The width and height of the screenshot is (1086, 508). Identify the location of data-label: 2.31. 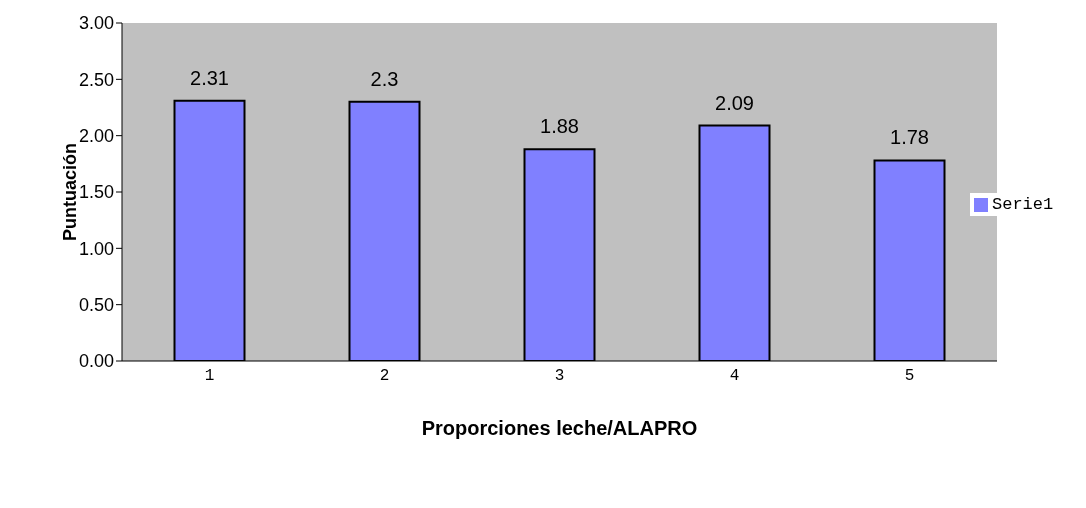
(209, 77).